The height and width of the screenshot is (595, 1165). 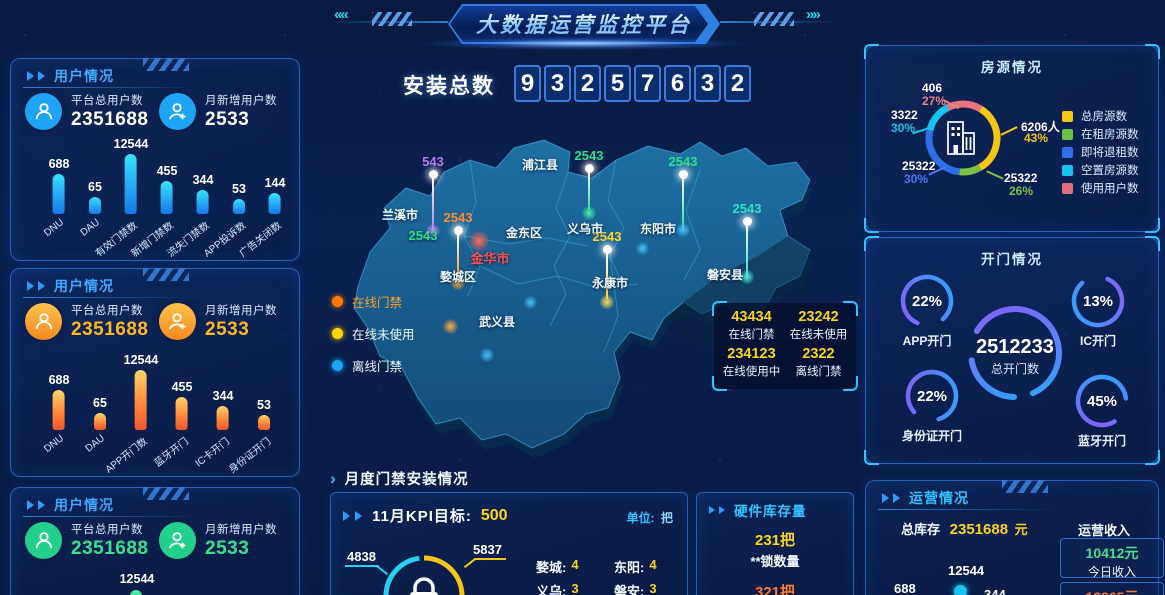 I want to click on stat-total-users: 平台总用户数 2351688, so click(x=92, y=321).